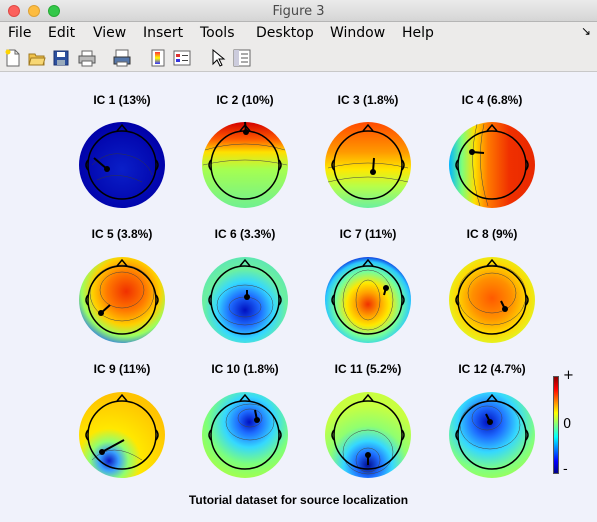 Image resolution: width=597 pixels, height=522 pixels. Describe the element at coordinates (182, 58) in the screenshot. I see `legend-icon` at that location.